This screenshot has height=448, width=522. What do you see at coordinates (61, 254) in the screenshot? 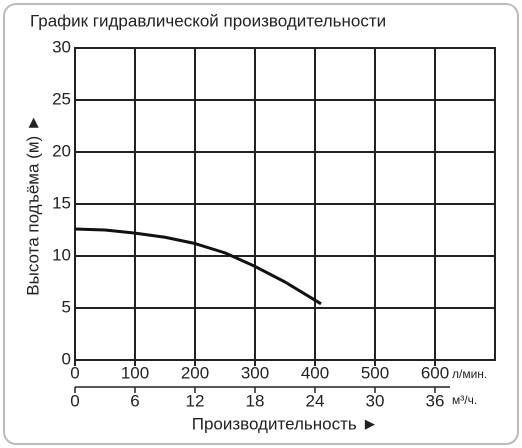
I see `y-tick-label: 10` at bounding box center [61, 254].